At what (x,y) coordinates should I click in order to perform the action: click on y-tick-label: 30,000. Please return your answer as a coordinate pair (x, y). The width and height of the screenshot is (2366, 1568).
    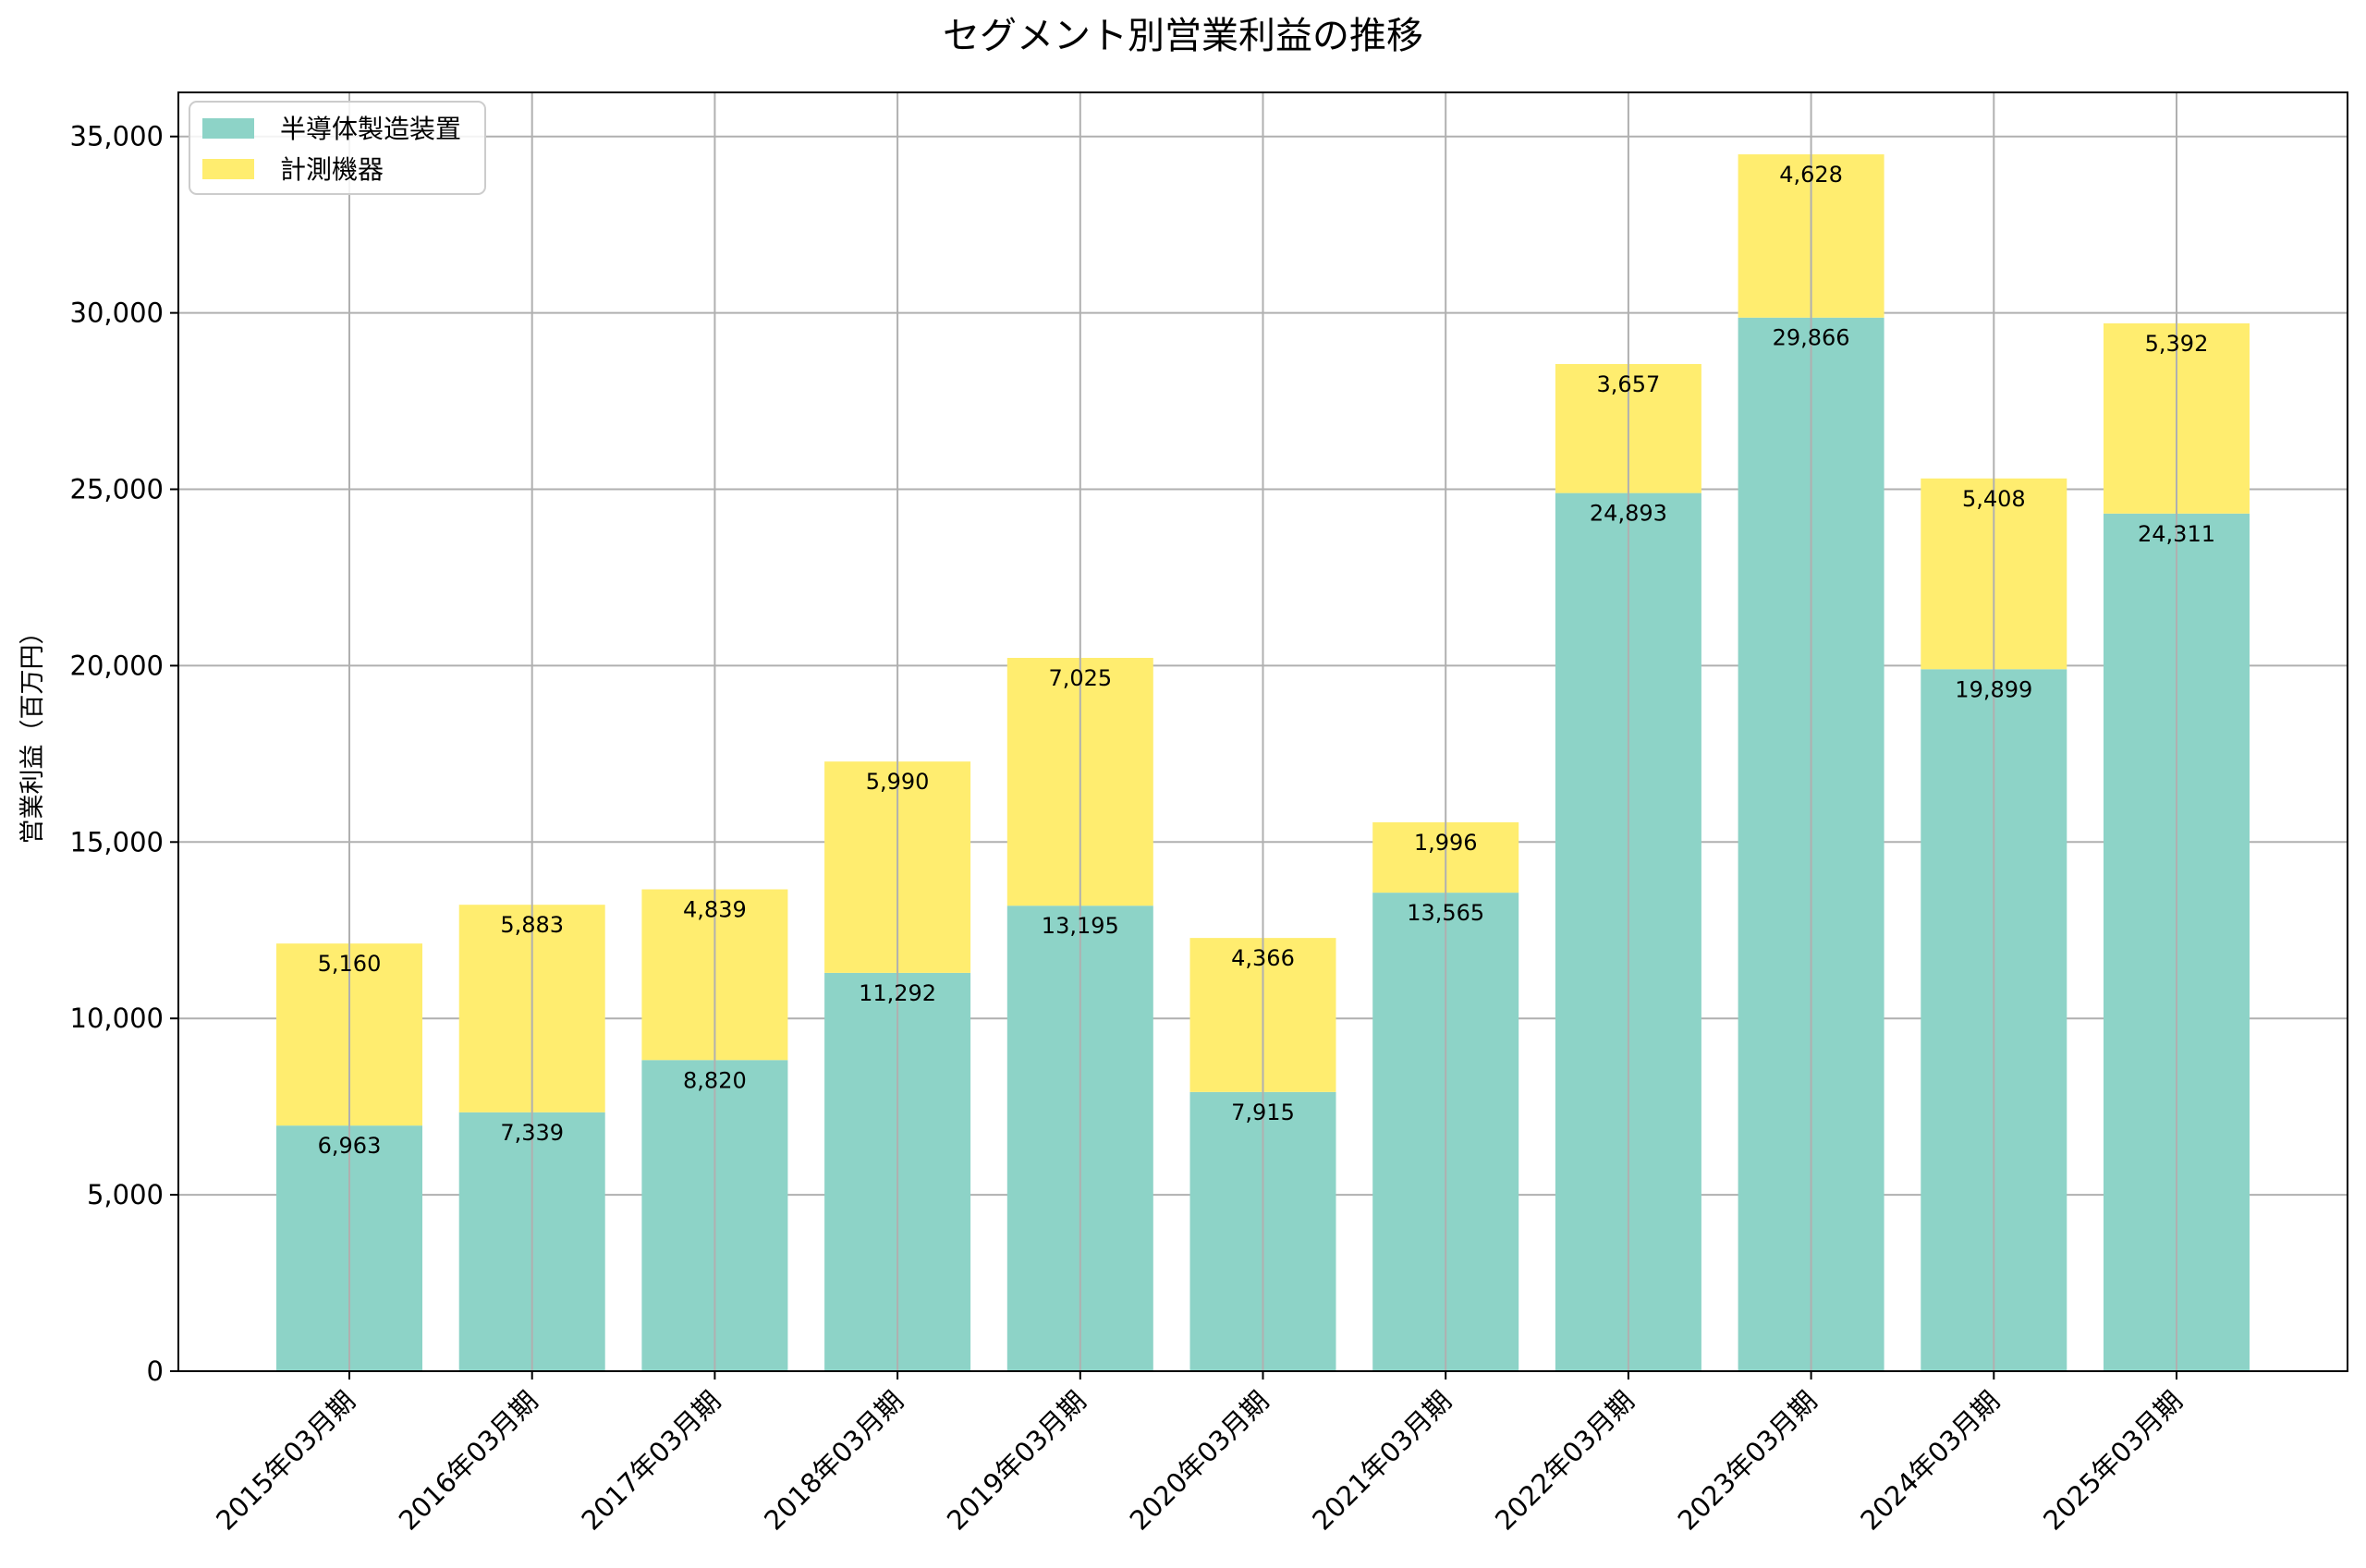
    Looking at the image, I should click on (117, 313).